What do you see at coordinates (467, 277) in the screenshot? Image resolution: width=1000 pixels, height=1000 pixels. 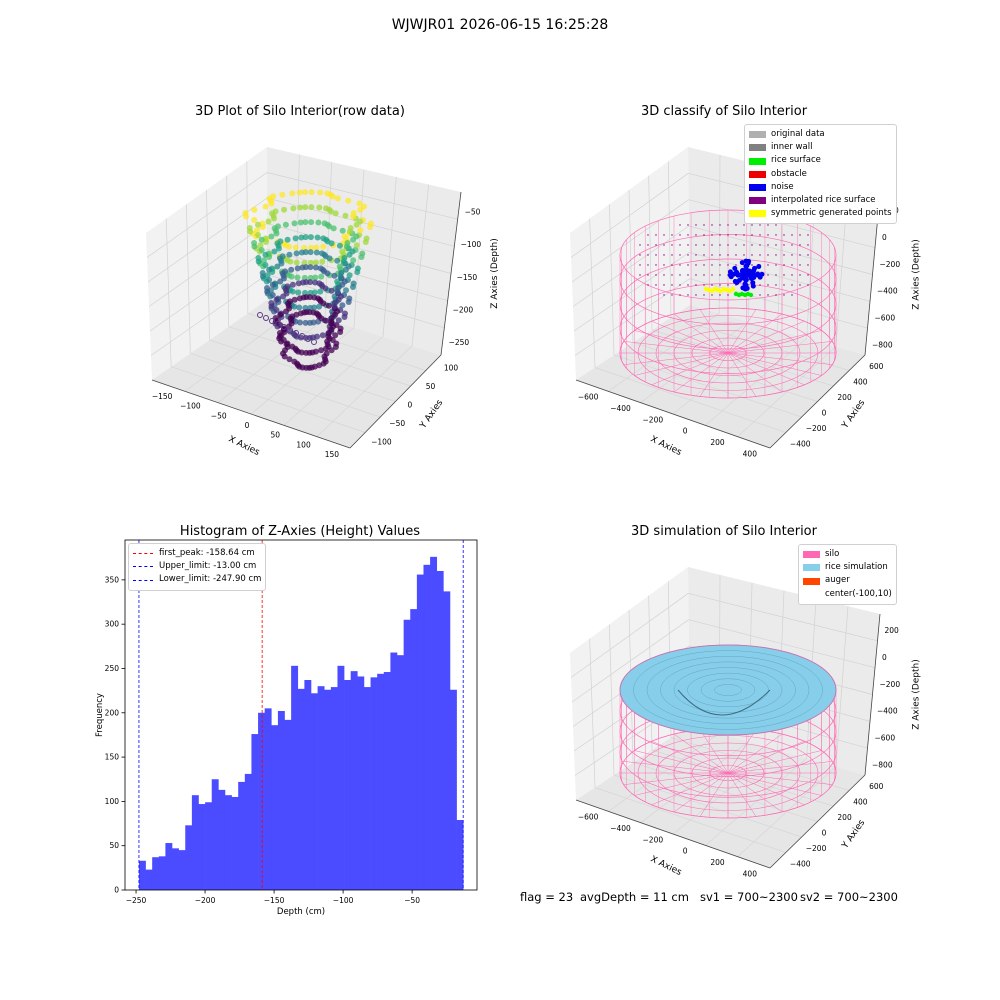 I see `z-tick-label: −150` at bounding box center [467, 277].